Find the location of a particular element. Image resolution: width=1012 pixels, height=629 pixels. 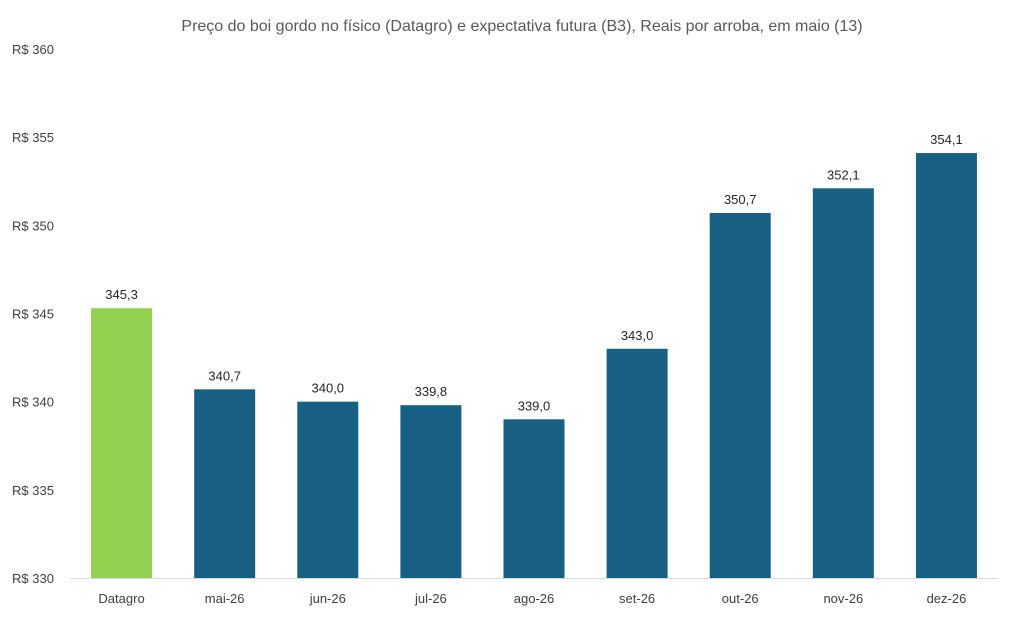

x-tick-label: Datagro is located at coordinates (121, 598).